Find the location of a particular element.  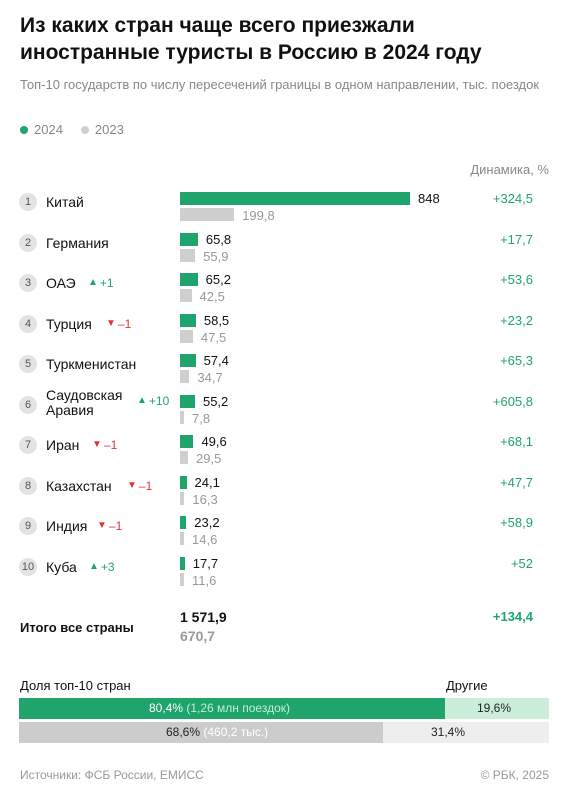

value-label-2024: 49,6 is located at coordinates (214, 441).